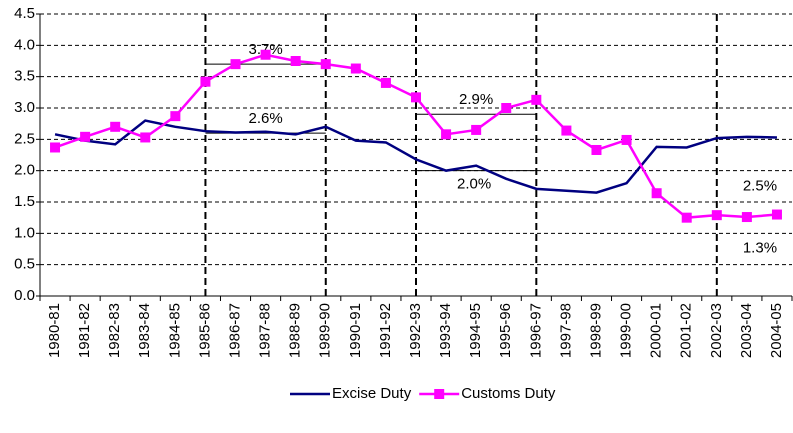 The image size is (793, 433). Describe the element at coordinates (24, 295) in the screenshot. I see `y-tick-label: 0.0` at that location.